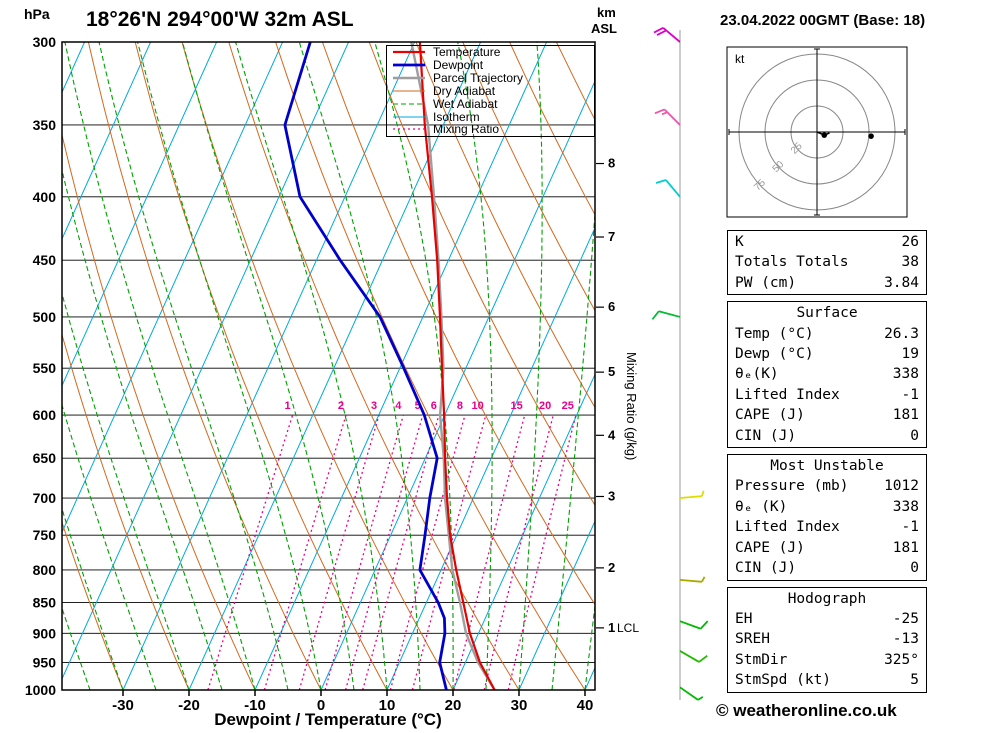  What do you see at coordinates (519, 705) in the screenshot?
I see `x-tick-label: 30` at bounding box center [519, 705].